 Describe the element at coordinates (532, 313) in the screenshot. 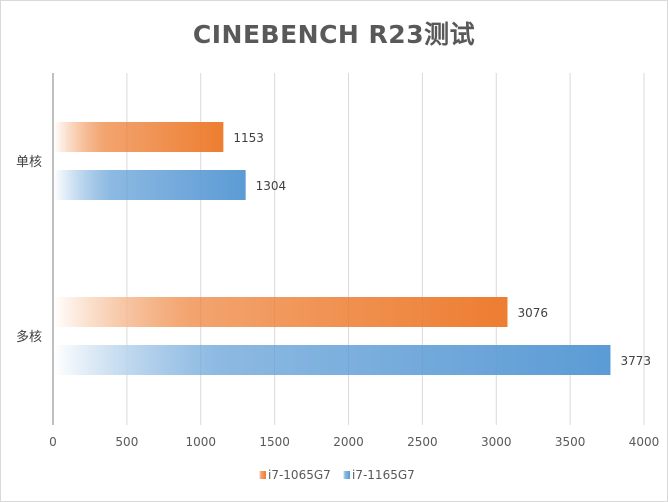

I see `data-label: 3076` at that location.